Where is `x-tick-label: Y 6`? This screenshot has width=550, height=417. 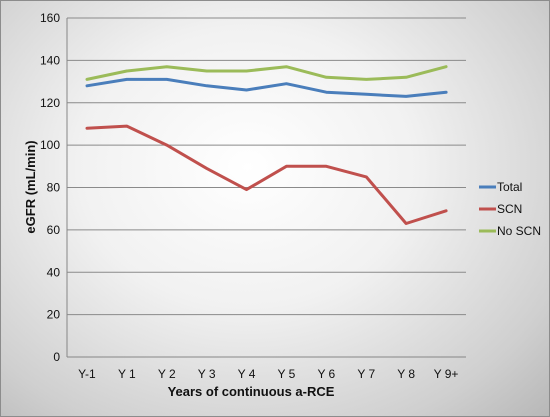 x-tick-label: Y 6 is located at coordinates (326, 374).